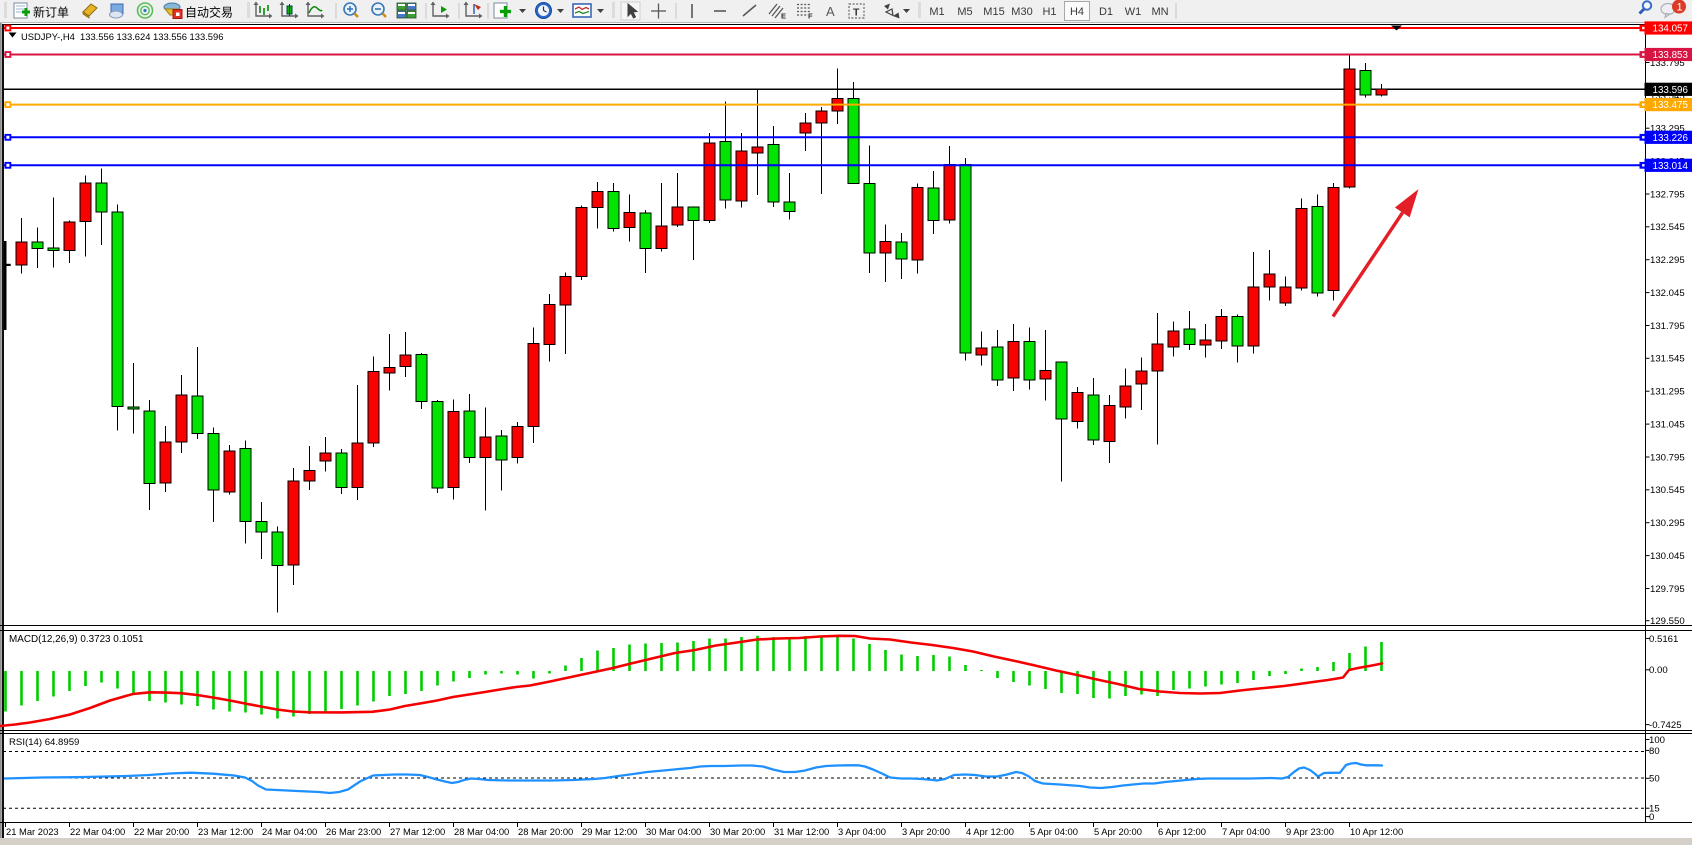 The width and height of the screenshot is (1692, 845). I want to click on svg-text: M30, so click(1021, 12).